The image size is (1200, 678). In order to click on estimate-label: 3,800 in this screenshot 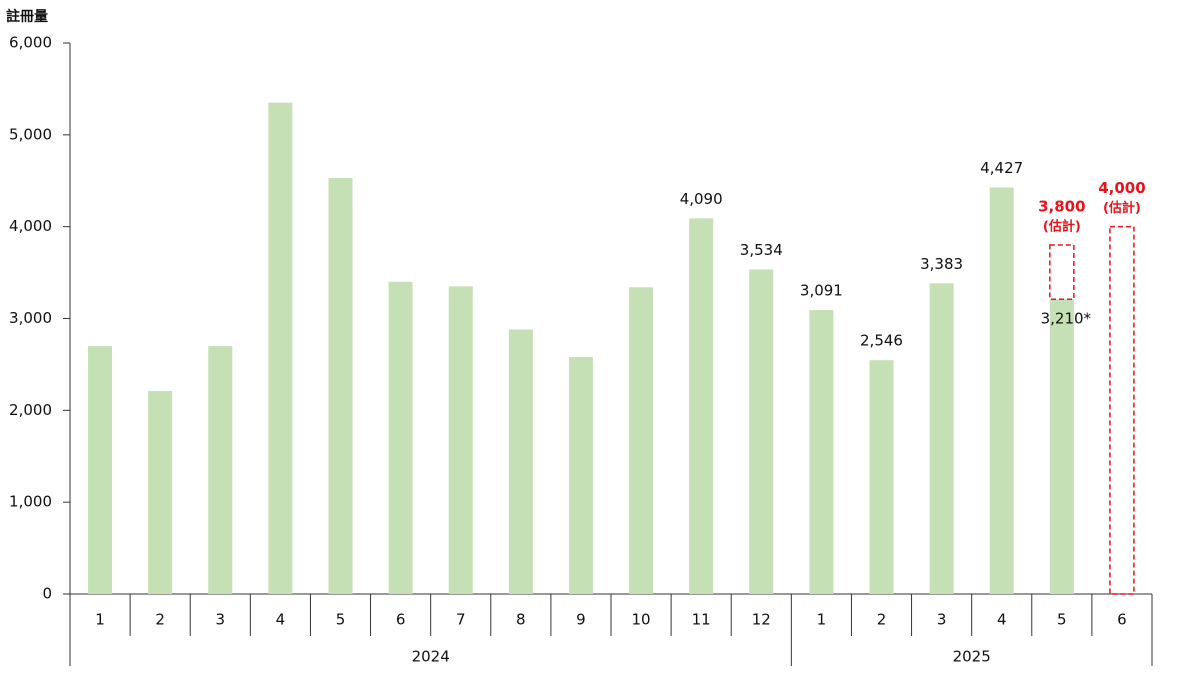, I will do `click(1061, 207)`.